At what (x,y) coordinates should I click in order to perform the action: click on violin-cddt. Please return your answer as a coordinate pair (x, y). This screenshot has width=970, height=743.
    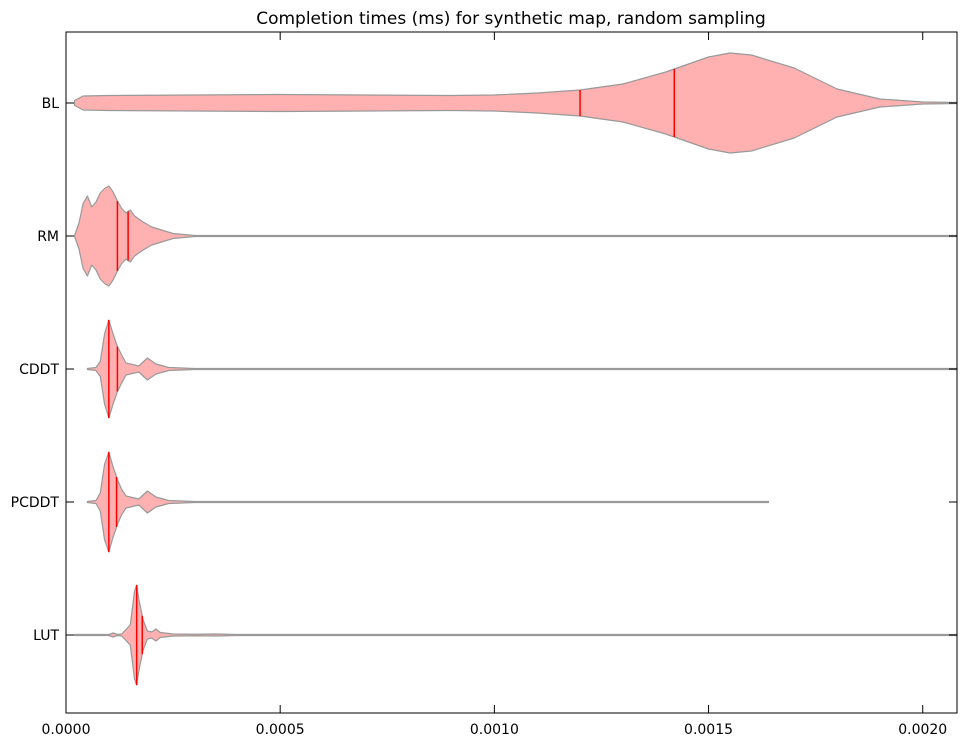
    Looking at the image, I should click on (522, 369).